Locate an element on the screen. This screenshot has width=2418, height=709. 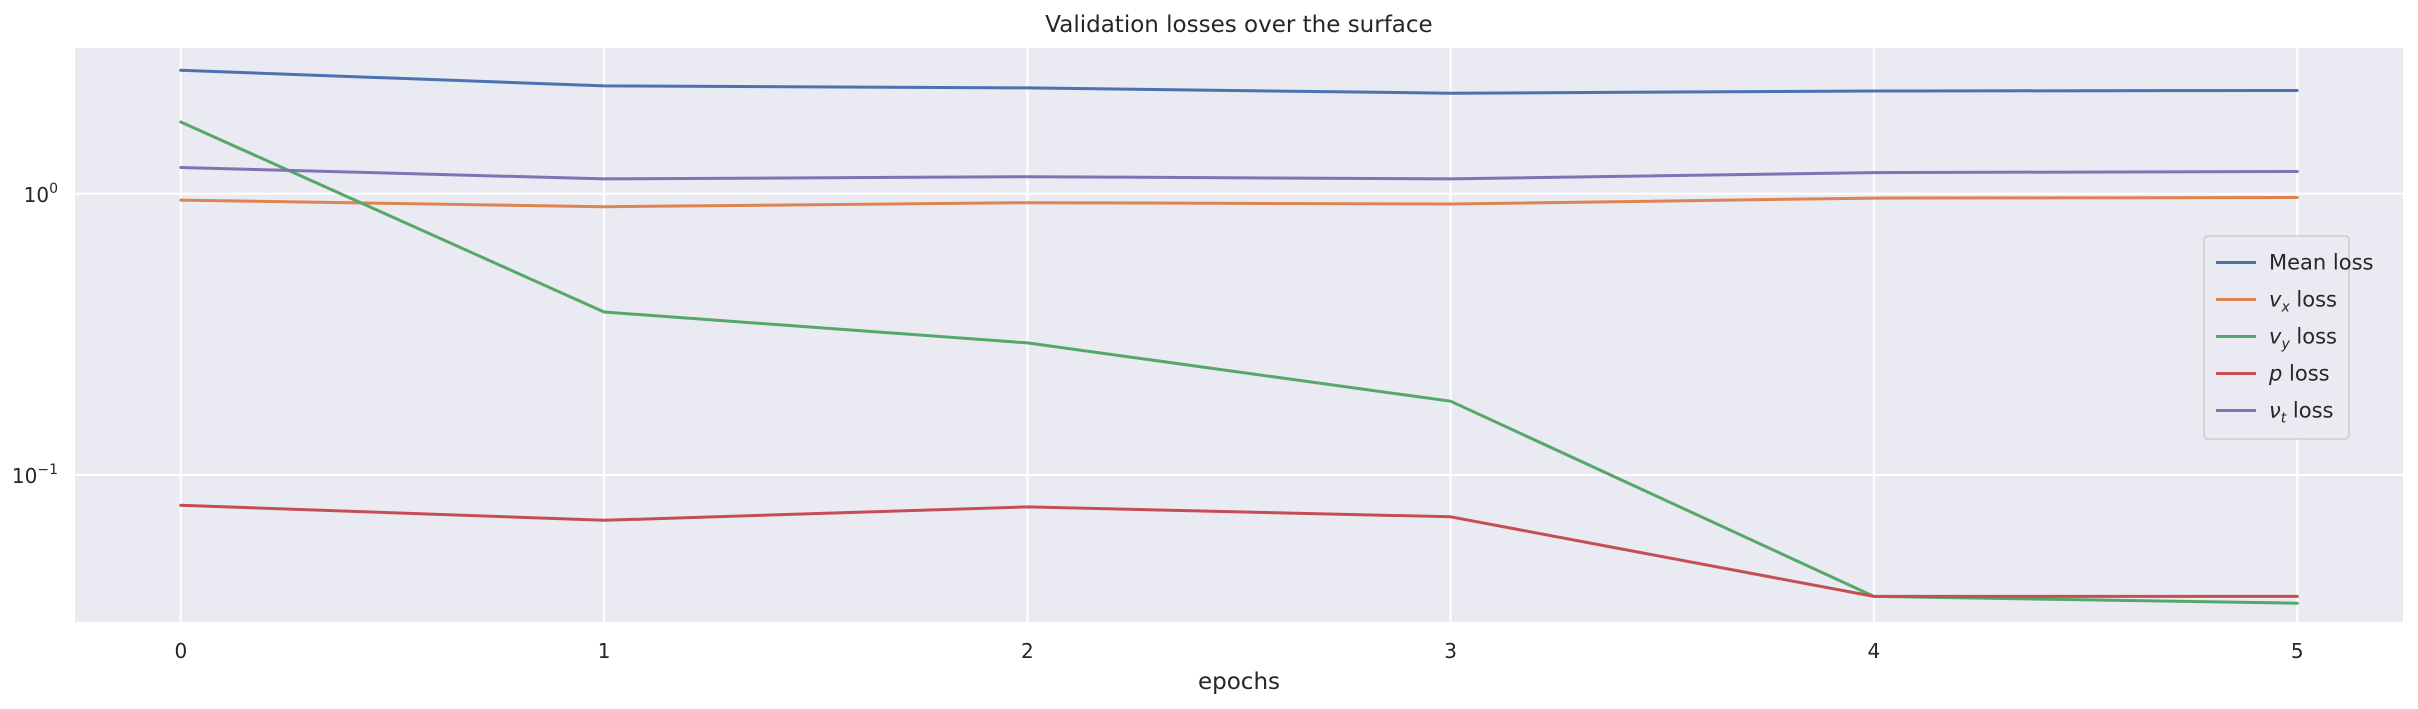
legend: Mean loss vx loss vy loss p loss νt loss is located at coordinates (2288, 337).